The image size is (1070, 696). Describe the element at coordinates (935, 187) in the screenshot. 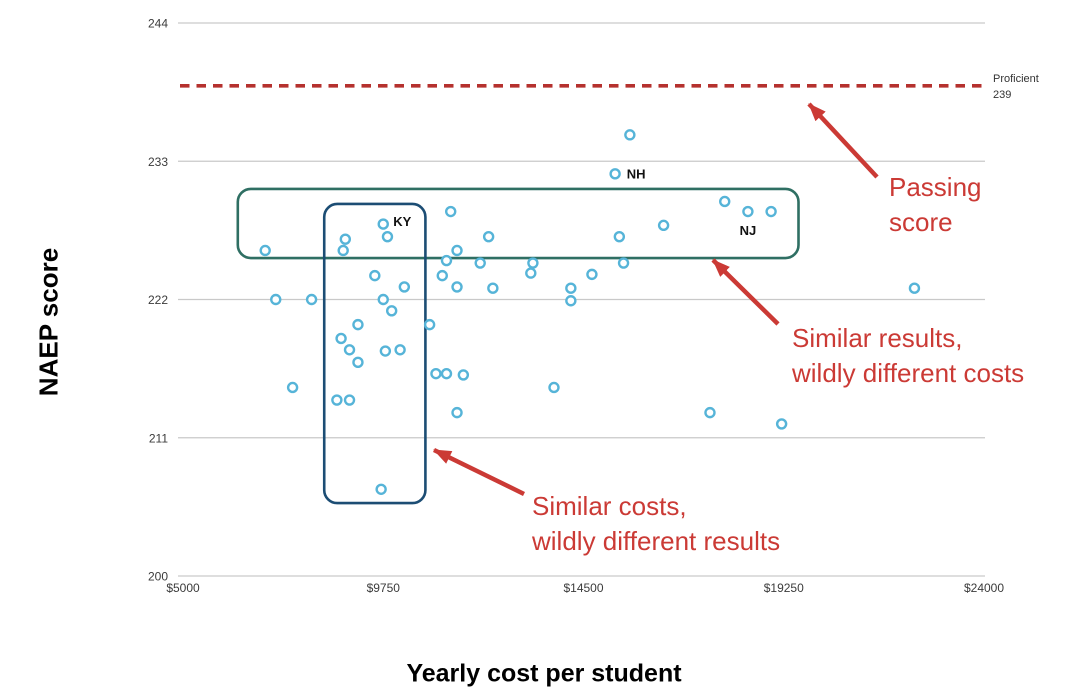

I see `annotation-line: Passing` at that location.